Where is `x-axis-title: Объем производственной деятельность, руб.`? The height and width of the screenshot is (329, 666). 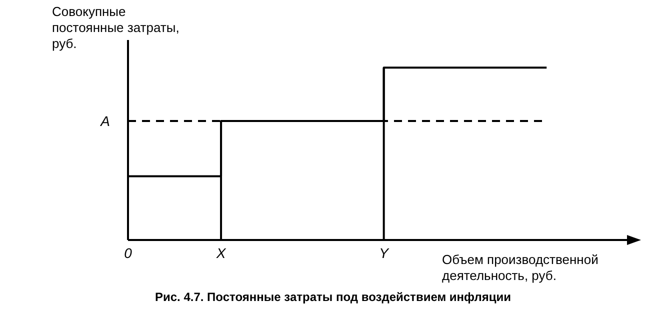
x-axis-title: Объем производственной деятельность, руб. is located at coordinates (521, 268).